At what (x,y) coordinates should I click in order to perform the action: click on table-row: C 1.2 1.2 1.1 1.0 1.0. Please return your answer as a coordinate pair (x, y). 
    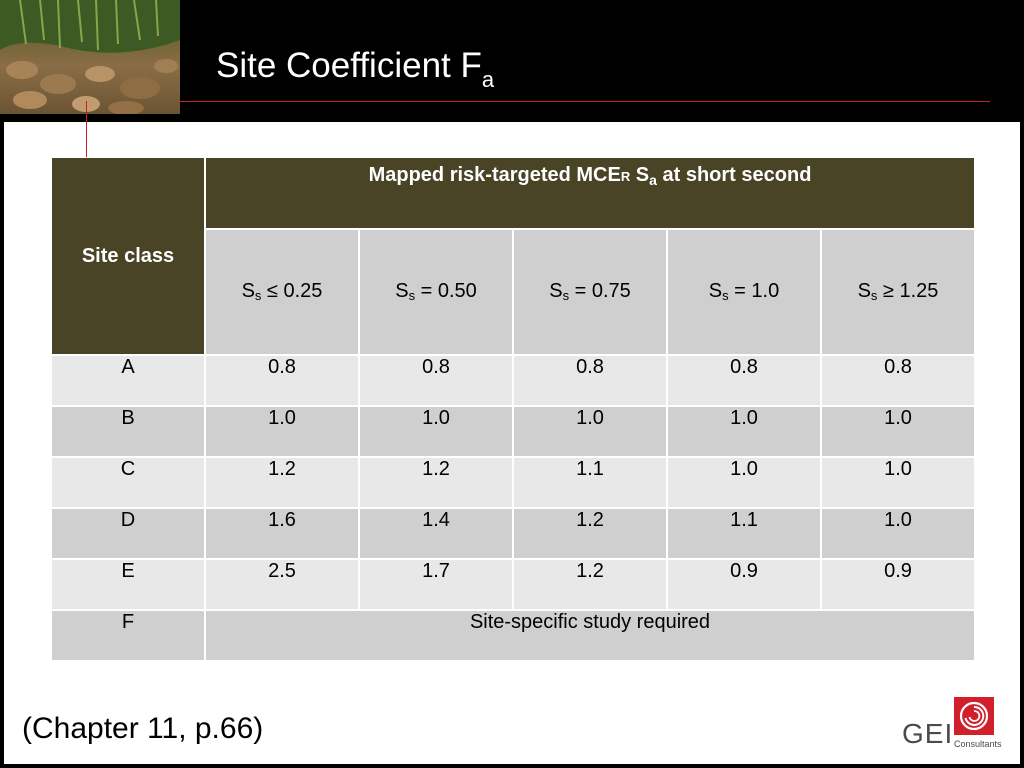
    Looking at the image, I should click on (513, 482).